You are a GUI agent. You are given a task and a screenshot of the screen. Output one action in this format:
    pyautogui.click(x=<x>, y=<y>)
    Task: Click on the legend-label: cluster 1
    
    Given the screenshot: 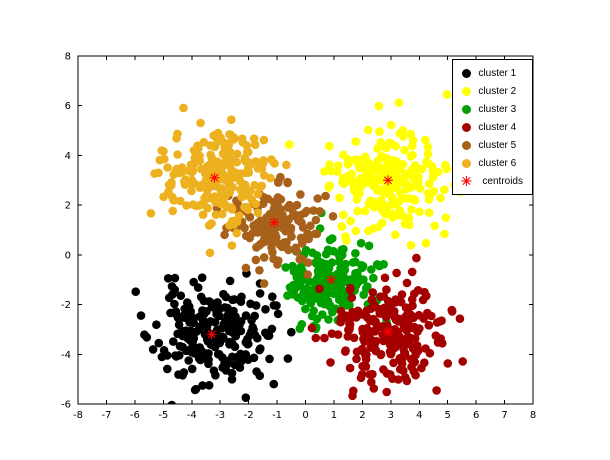 What is the action you would take?
    pyautogui.click(x=497, y=73)
    